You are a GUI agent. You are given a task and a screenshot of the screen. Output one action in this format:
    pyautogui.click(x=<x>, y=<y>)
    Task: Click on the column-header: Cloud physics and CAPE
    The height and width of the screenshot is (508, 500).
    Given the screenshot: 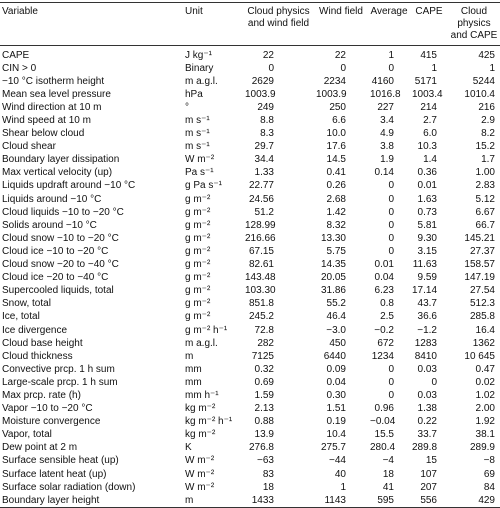 What is the action you would take?
    pyautogui.click(x=474, y=24)
    